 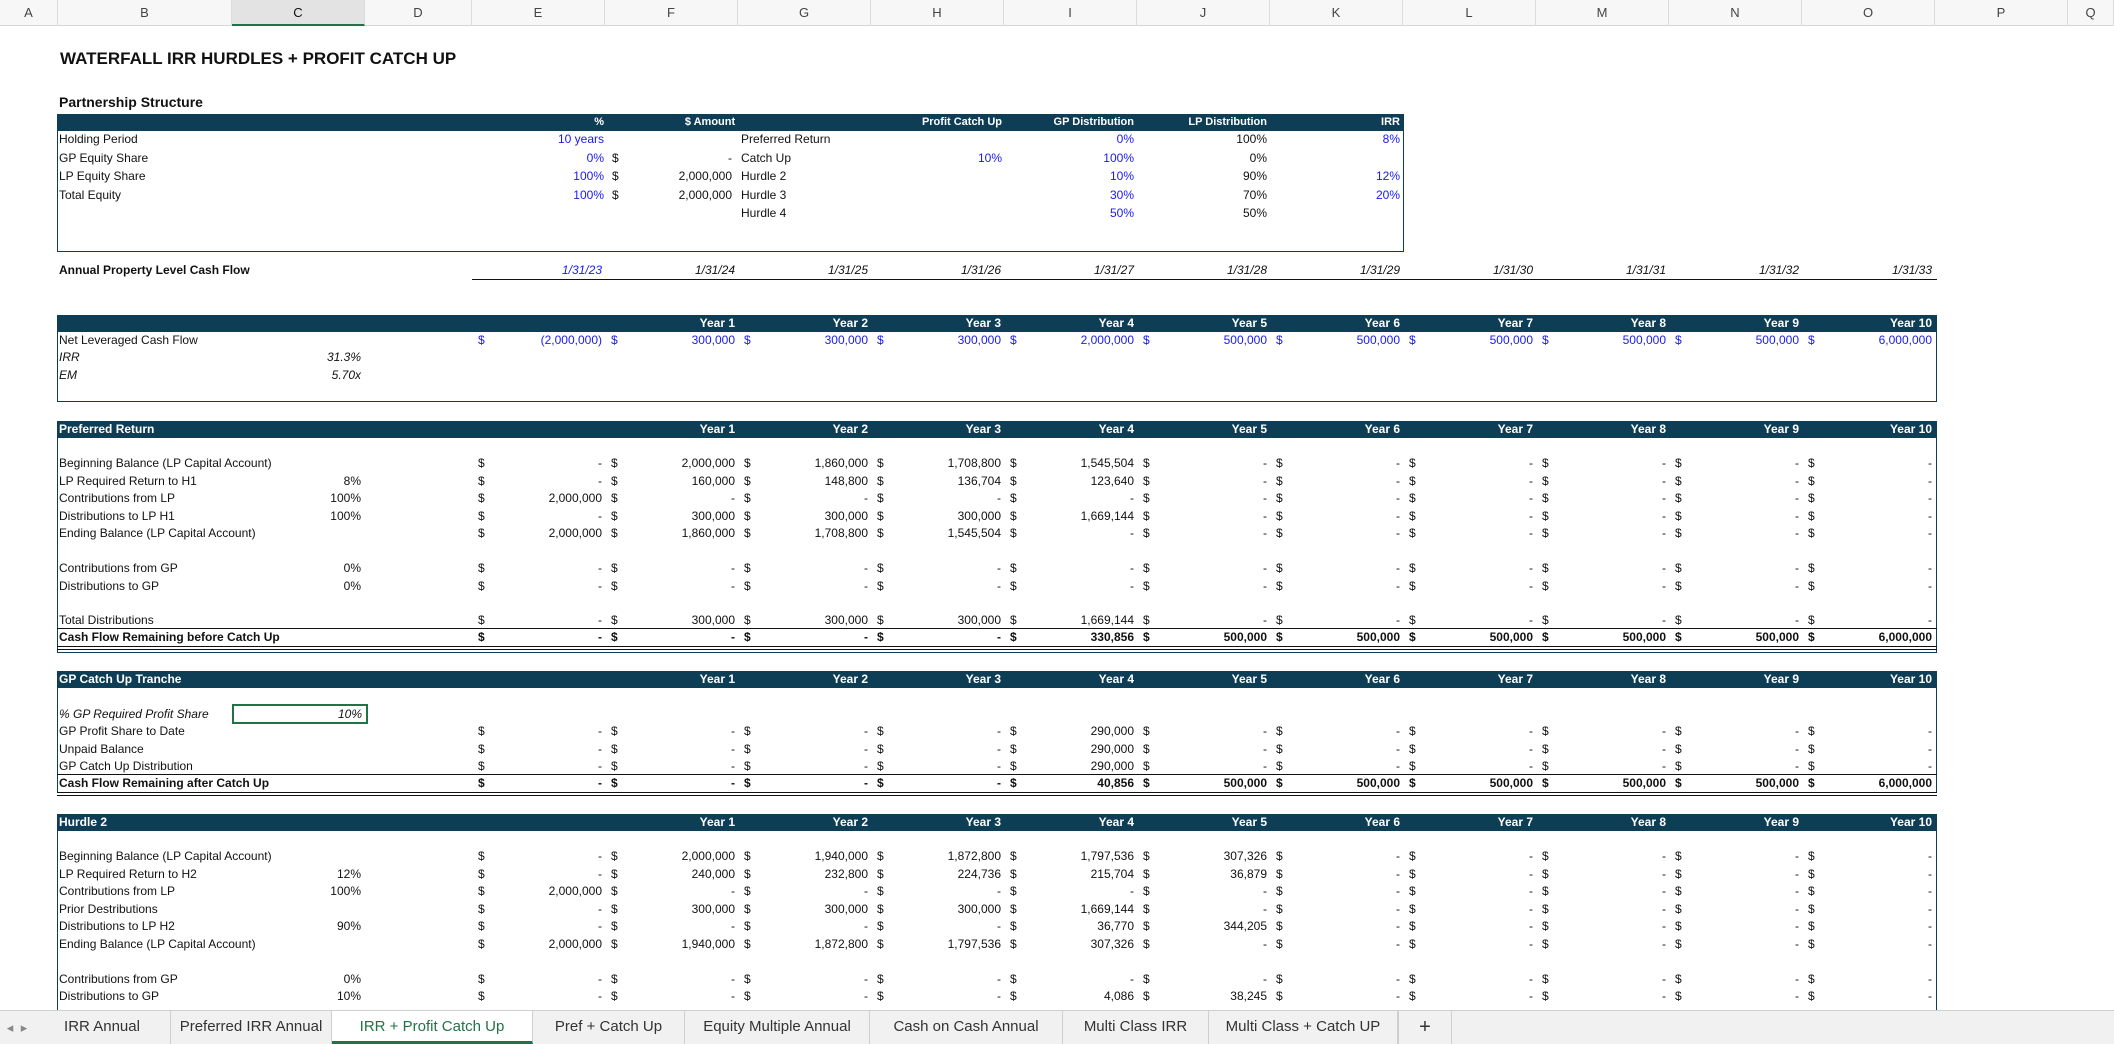 What do you see at coordinates (1515, 323) in the screenshot?
I see `cashflow-year-header: Year 7` at bounding box center [1515, 323].